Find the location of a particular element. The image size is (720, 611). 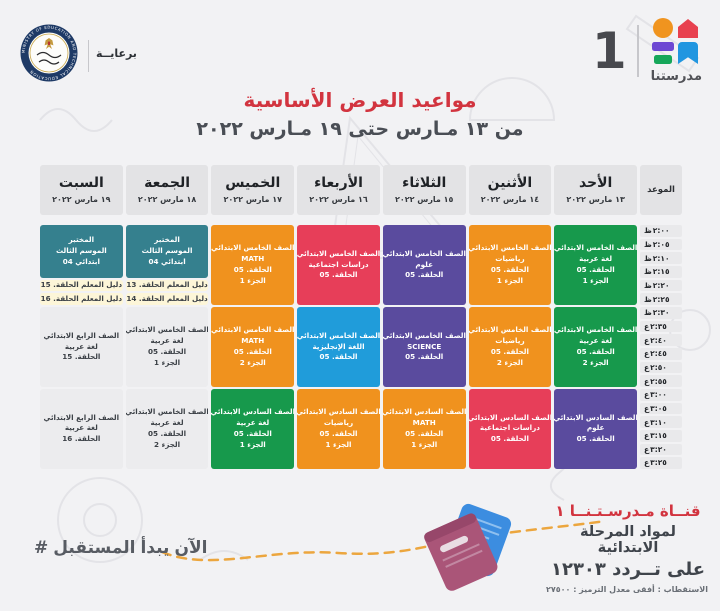

time-cell: ع ٣:٢٠ is located at coordinates (661, 449).